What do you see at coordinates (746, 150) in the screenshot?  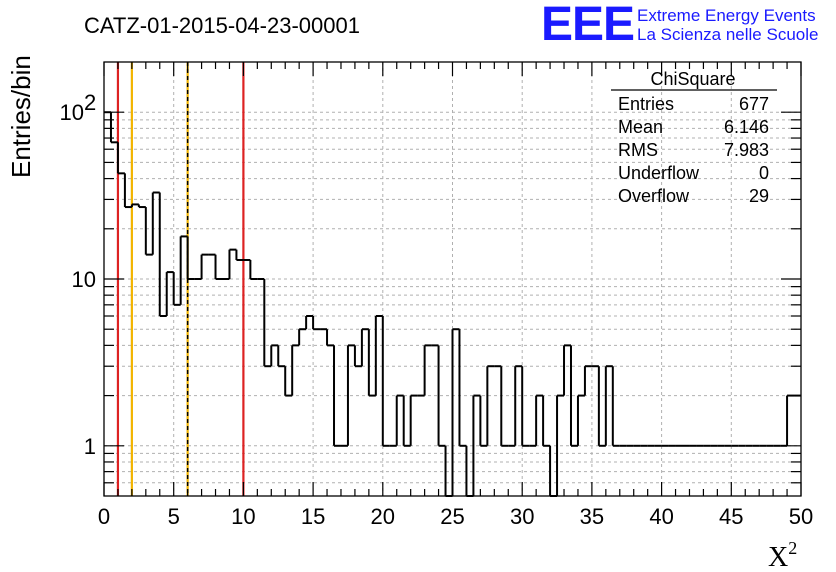 I see `stats-value-rms: 7.983` at bounding box center [746, 150].